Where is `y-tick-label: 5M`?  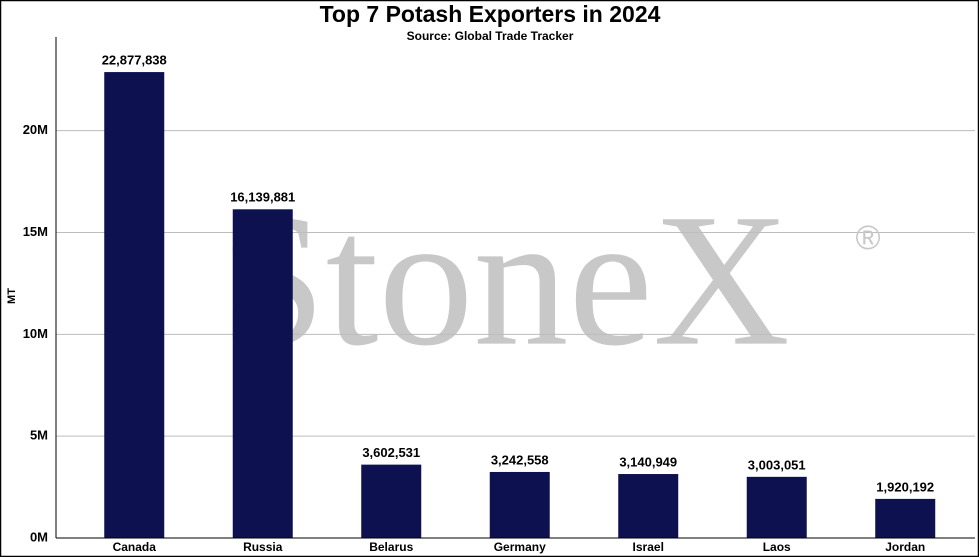 y-tick-label: 5M is located at coordinates (39, 435).